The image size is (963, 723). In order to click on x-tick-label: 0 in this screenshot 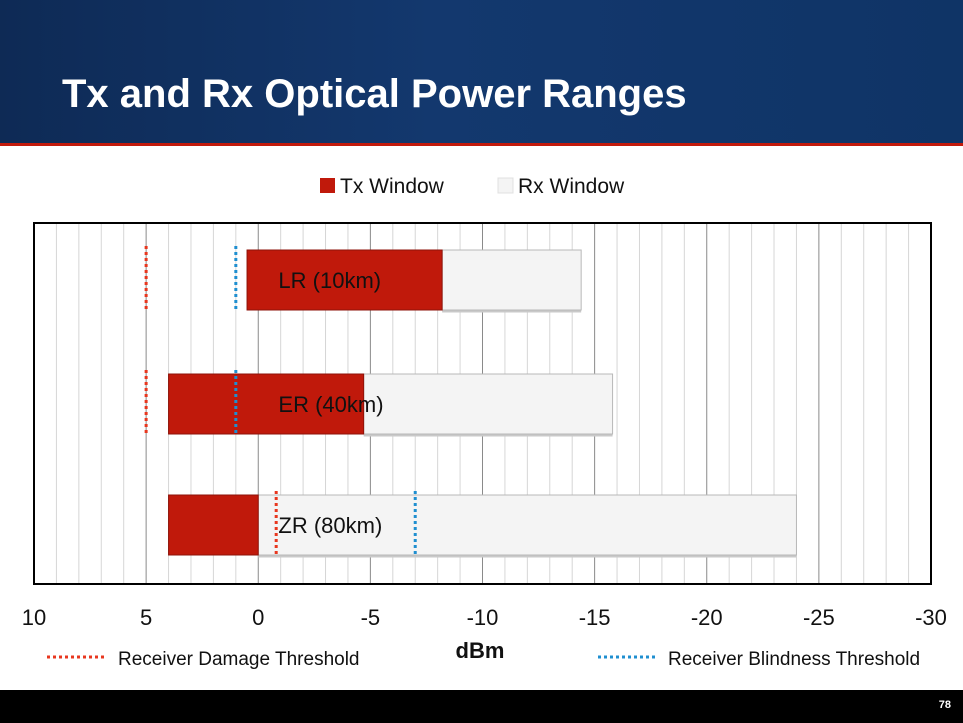, I will do `click(258, 617)`.